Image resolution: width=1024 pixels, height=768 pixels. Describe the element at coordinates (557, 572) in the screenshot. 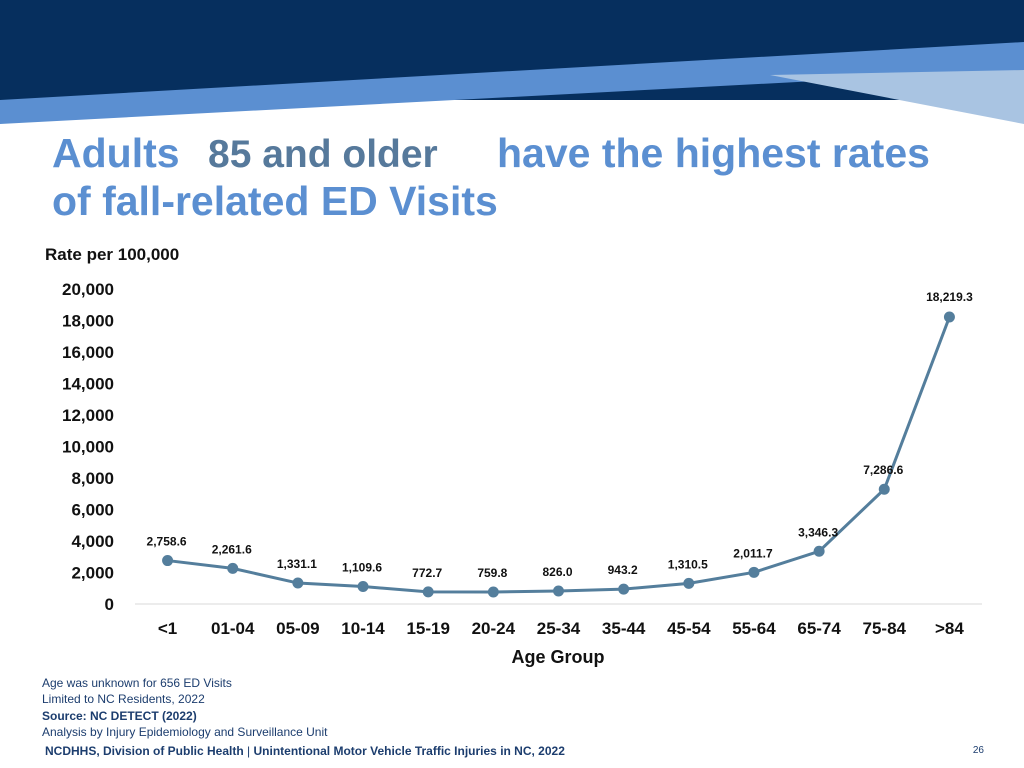

I see `data-label: 826.0` at that location.